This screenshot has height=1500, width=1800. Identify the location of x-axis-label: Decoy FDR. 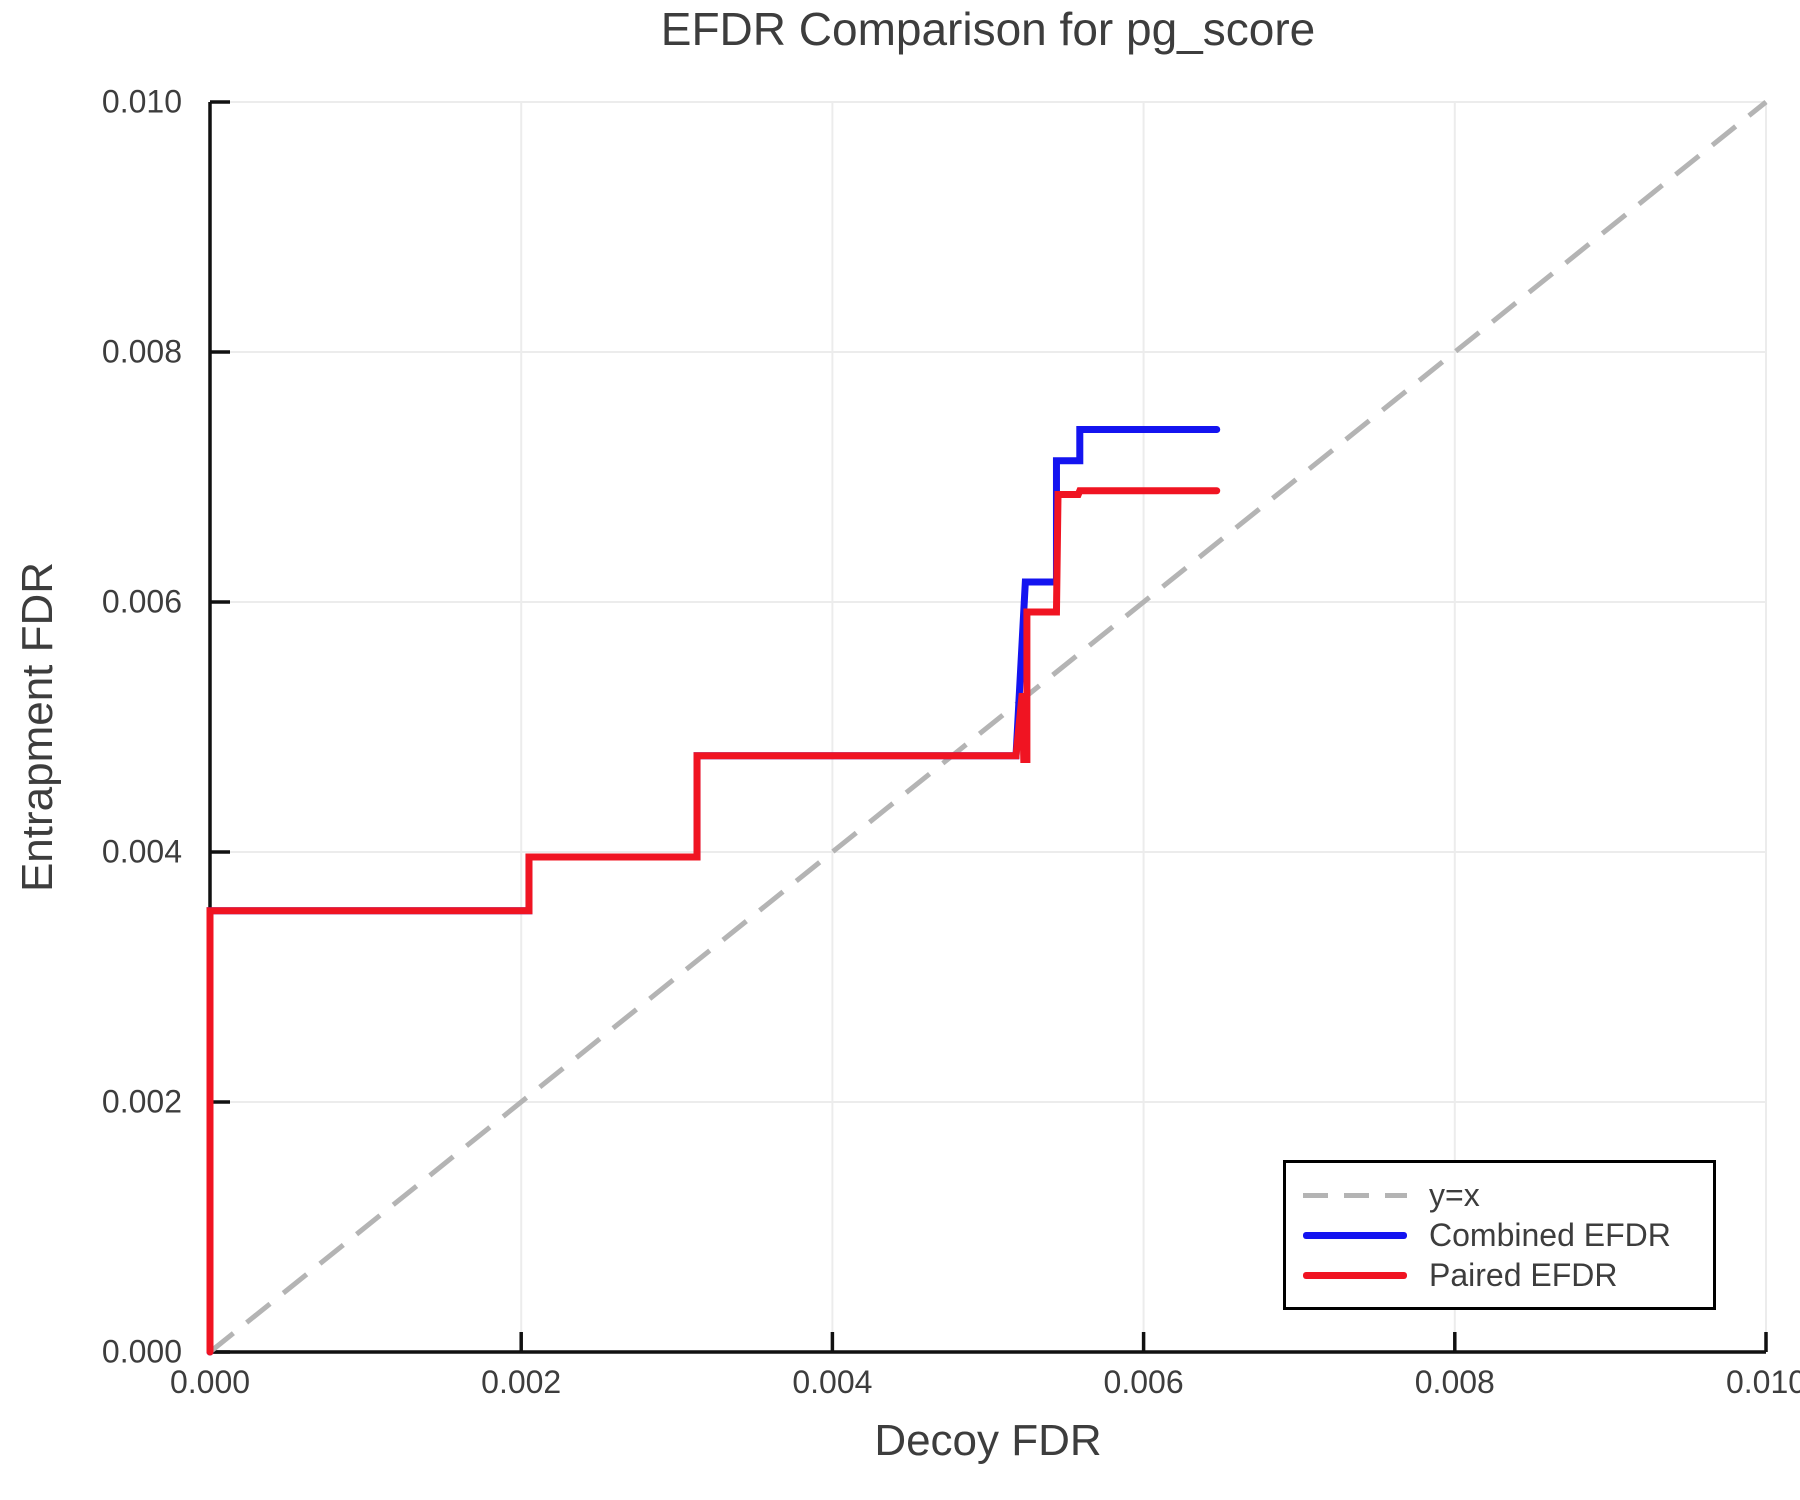
(988, 1440).